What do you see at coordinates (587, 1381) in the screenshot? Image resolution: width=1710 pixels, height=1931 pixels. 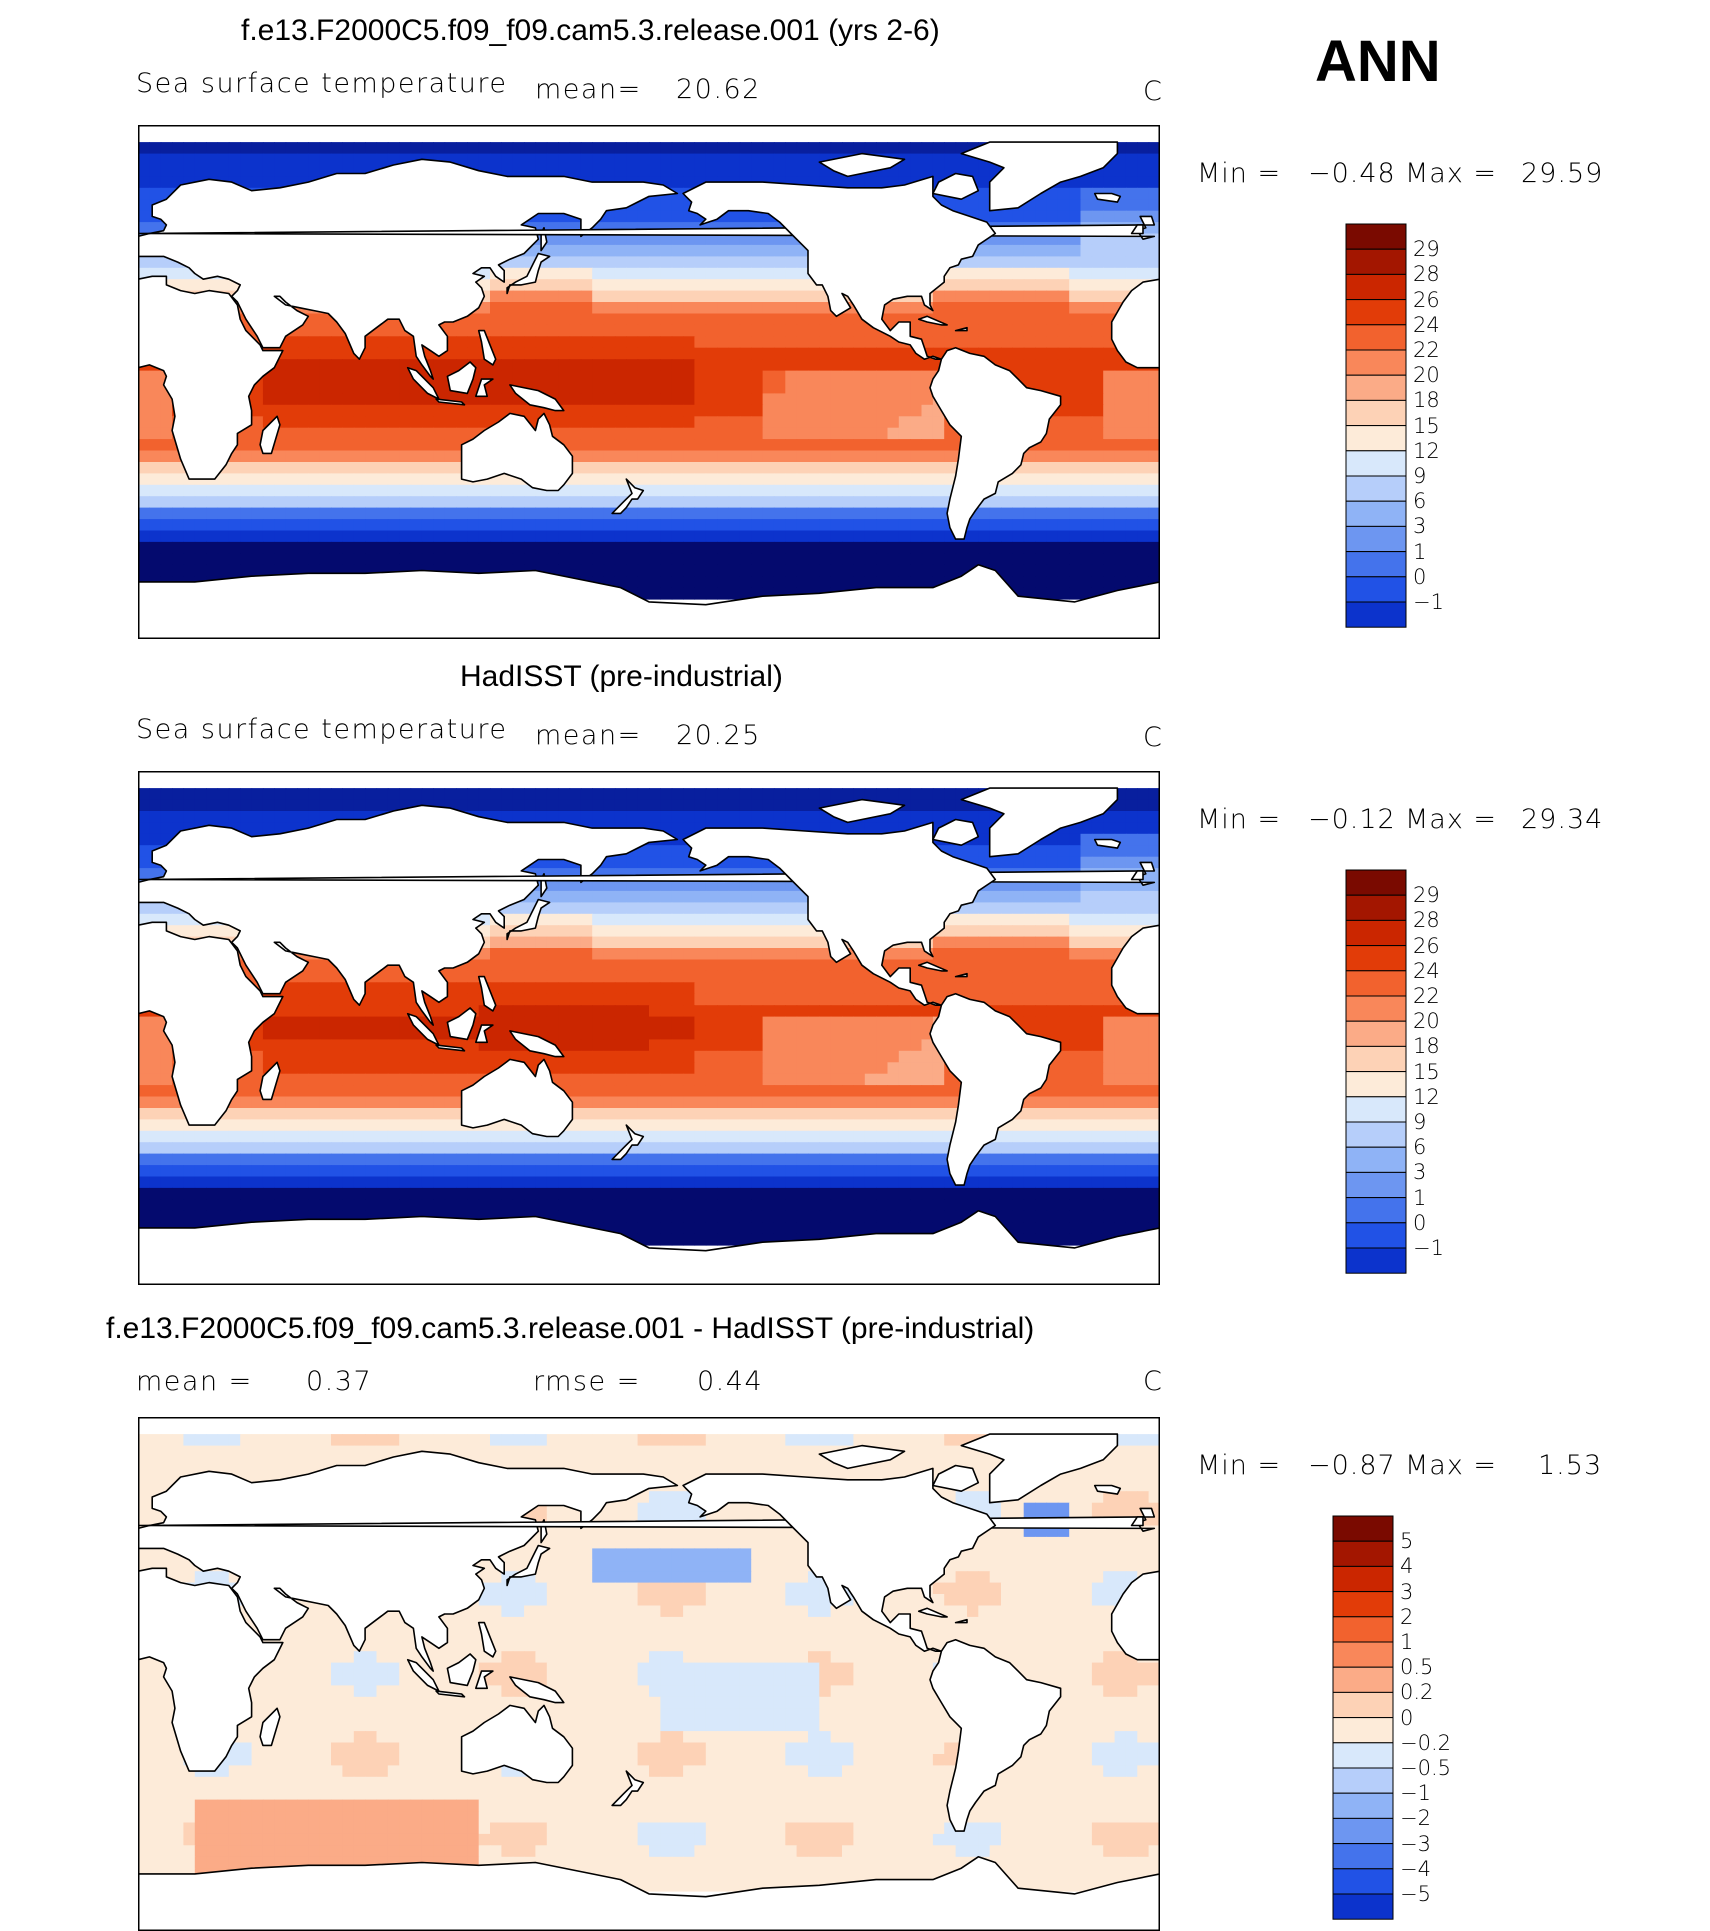 I see `panel3-rmse-label: rmse =` at bounding box center [587, 1381].